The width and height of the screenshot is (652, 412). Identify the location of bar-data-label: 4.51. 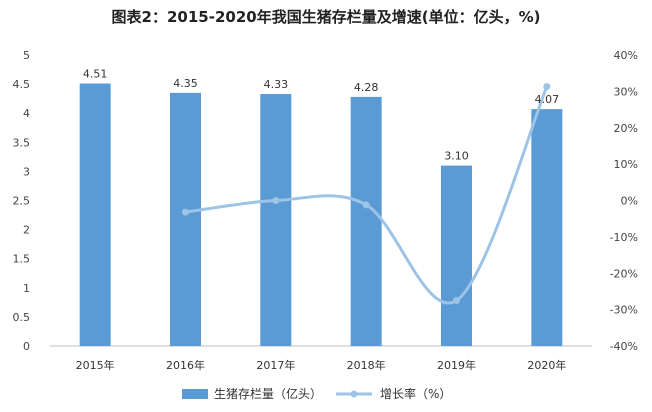
(95, 74).